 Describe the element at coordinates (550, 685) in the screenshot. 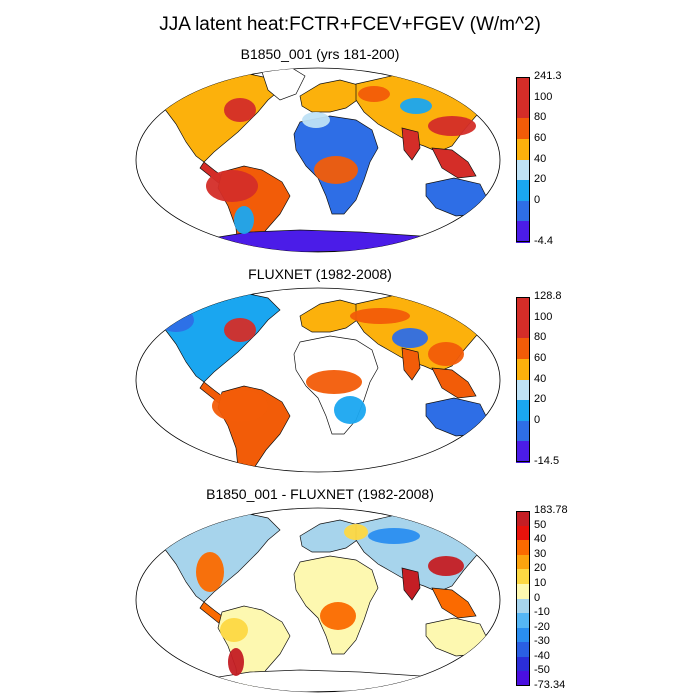

I see `colorbar-label: -73.34` at that location.